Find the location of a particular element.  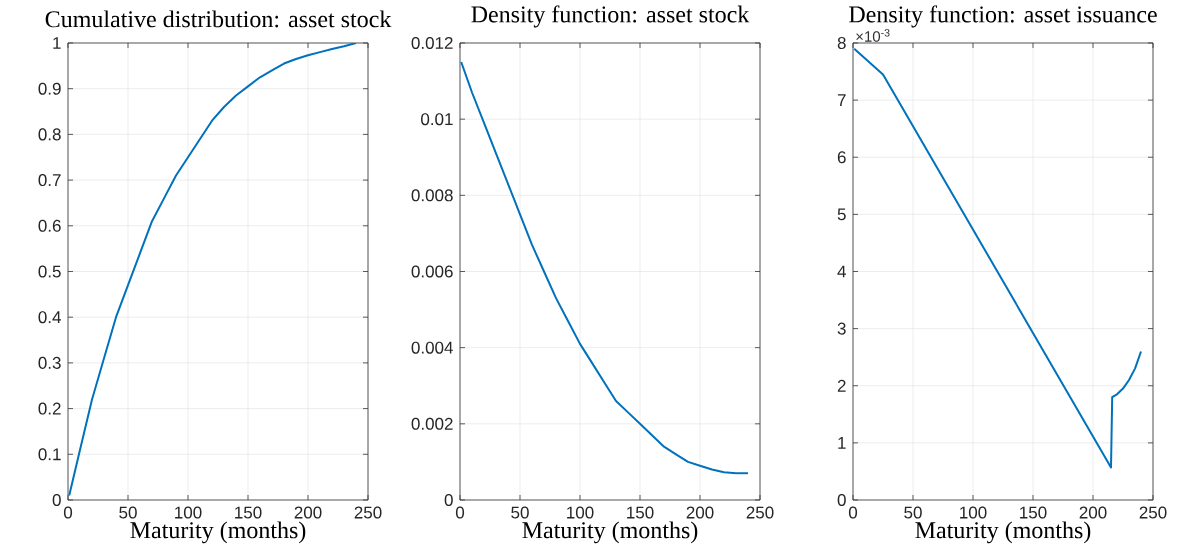

chart-title: Density function: asset issuance is located at coordinates (1003, 16).